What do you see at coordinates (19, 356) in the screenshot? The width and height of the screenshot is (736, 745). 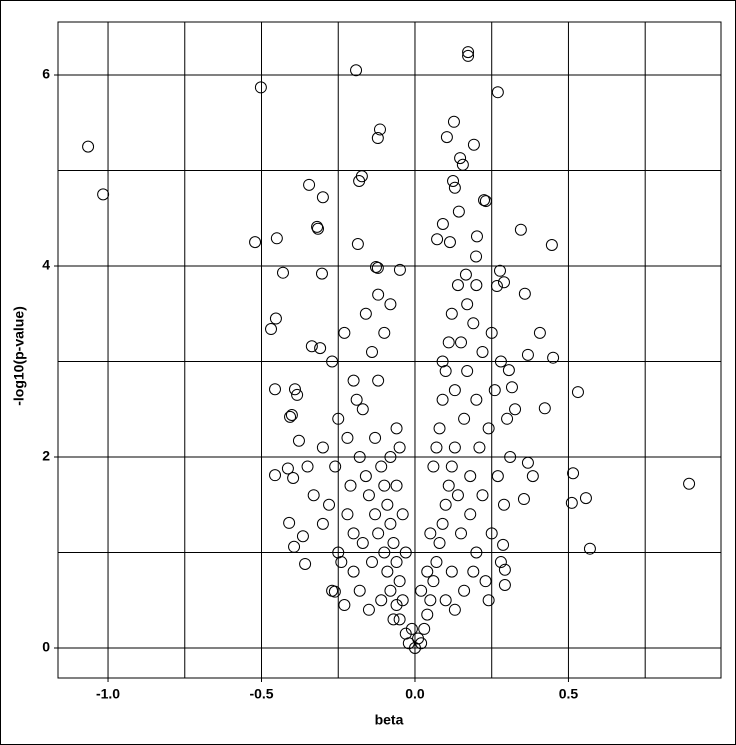 I see `y-axis-title: -log10(p-value)` at bounding box center [19, 356].